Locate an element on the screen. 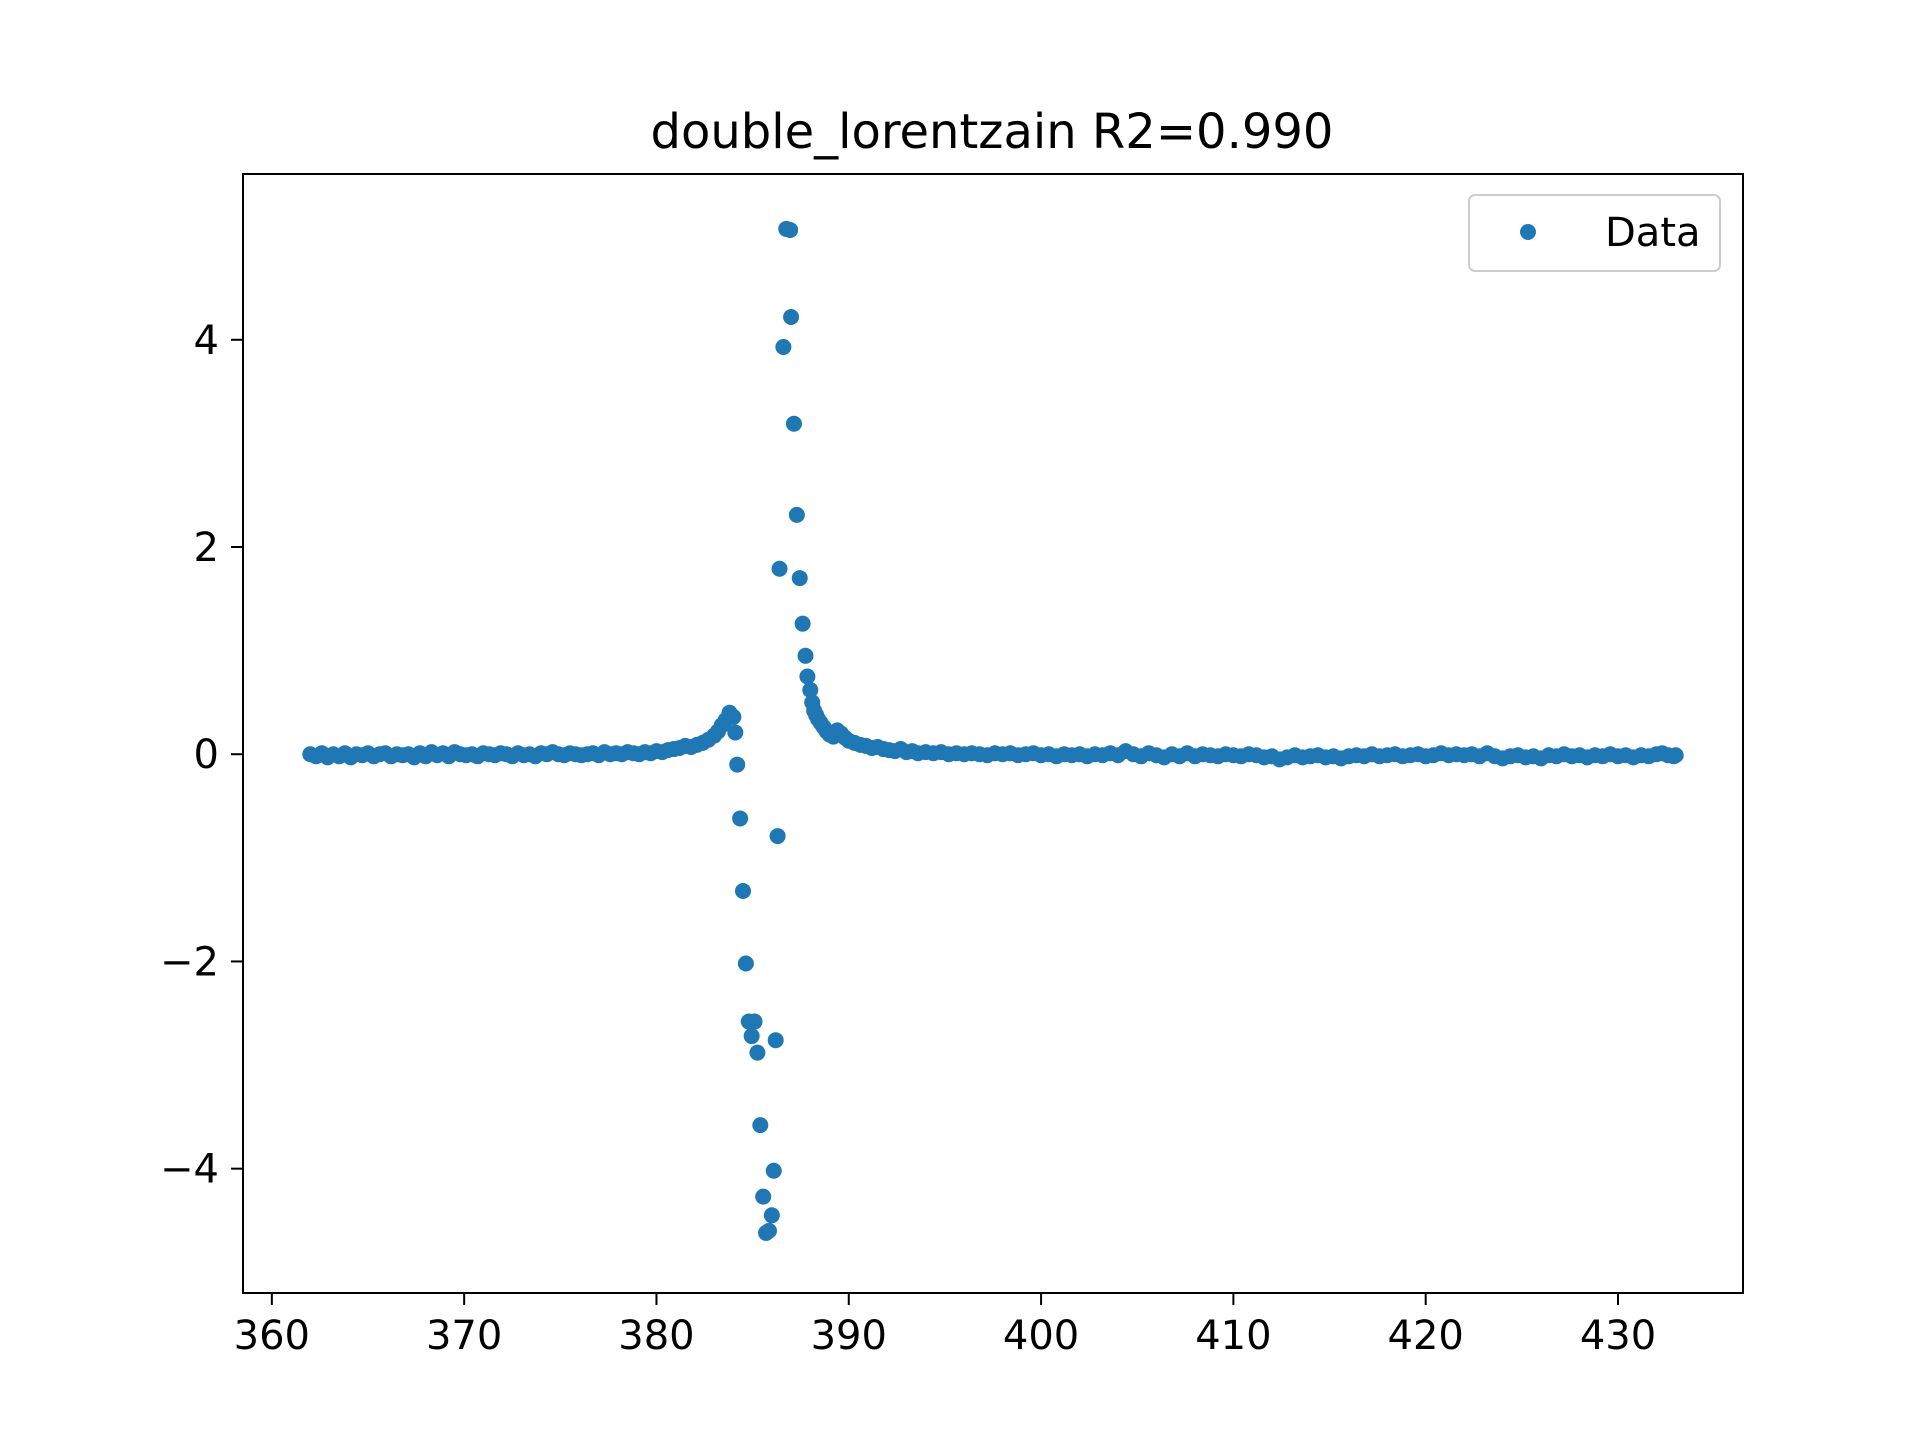 The height and width of the screenshot is (1440, 1920). x-axis: 360 370 380 390 400 410 420 430 is located at coordinates (945, 1326).